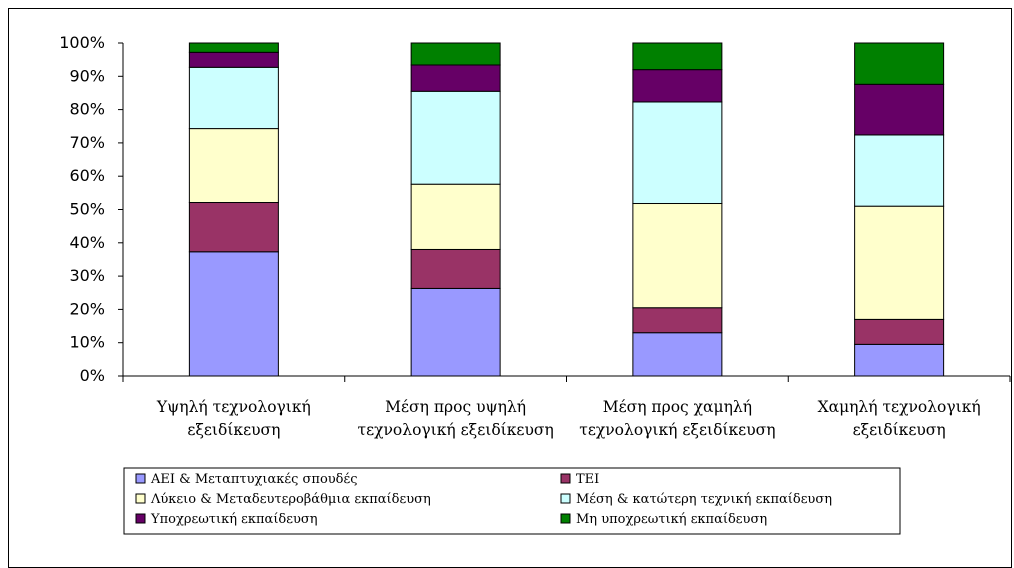 Image resolution: width=1014 pixels, height=568 pixels. Describe the element at coordinates (455, 407) in the screenshot. I see `x-category-label: Μέση προς υψηλή` at that location.